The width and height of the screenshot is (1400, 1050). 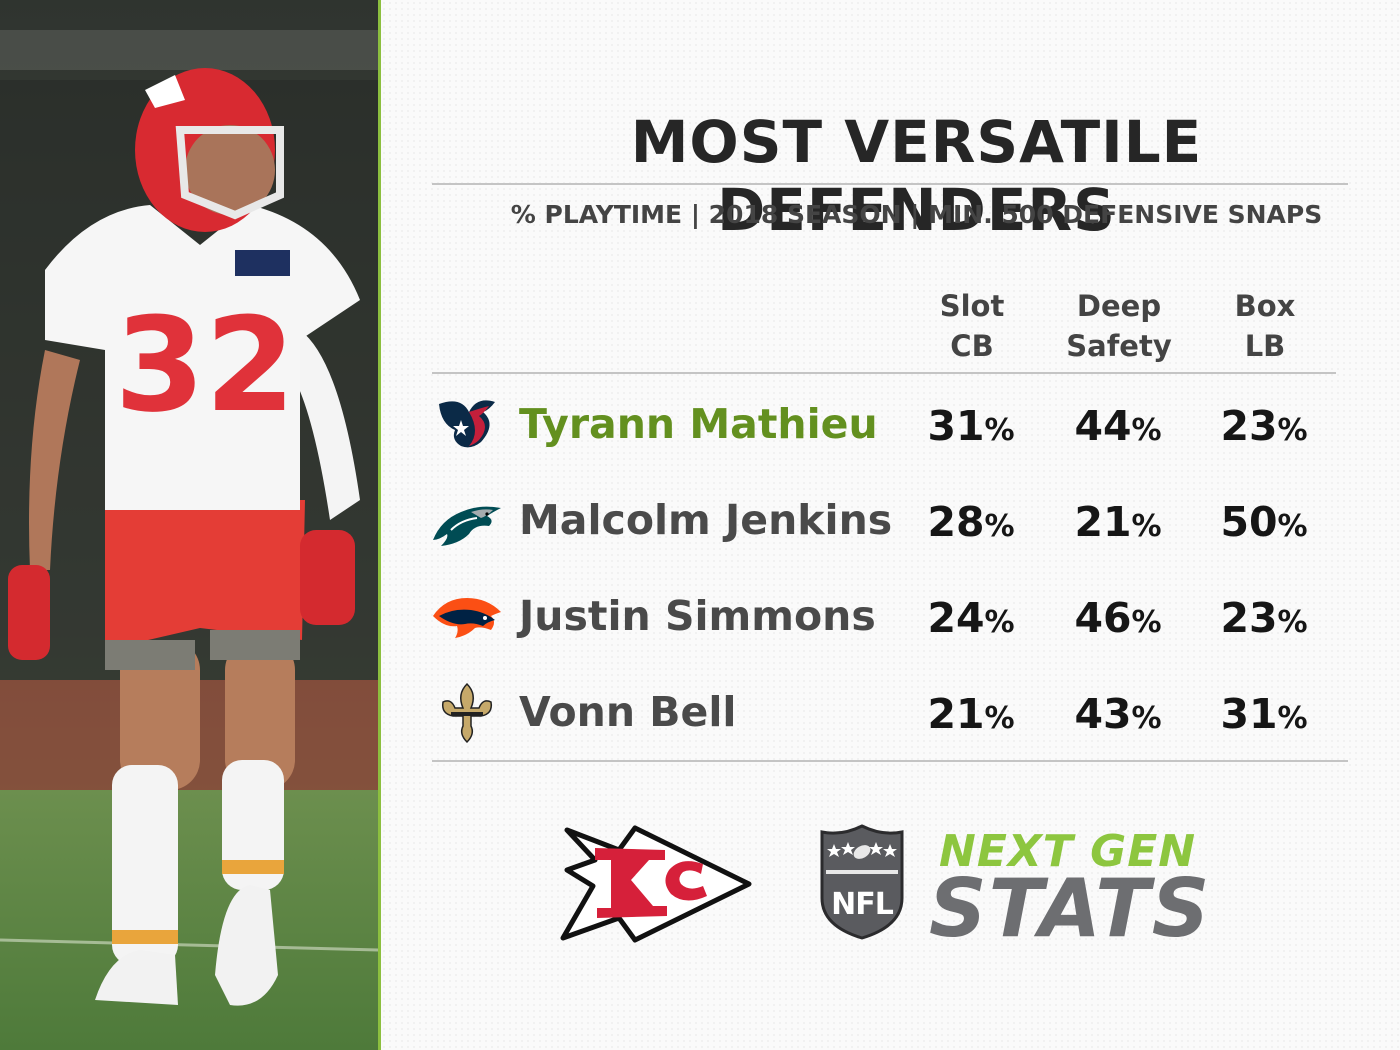 I want to click on slot-cb-value: 21%, so click(x=971, y=714).